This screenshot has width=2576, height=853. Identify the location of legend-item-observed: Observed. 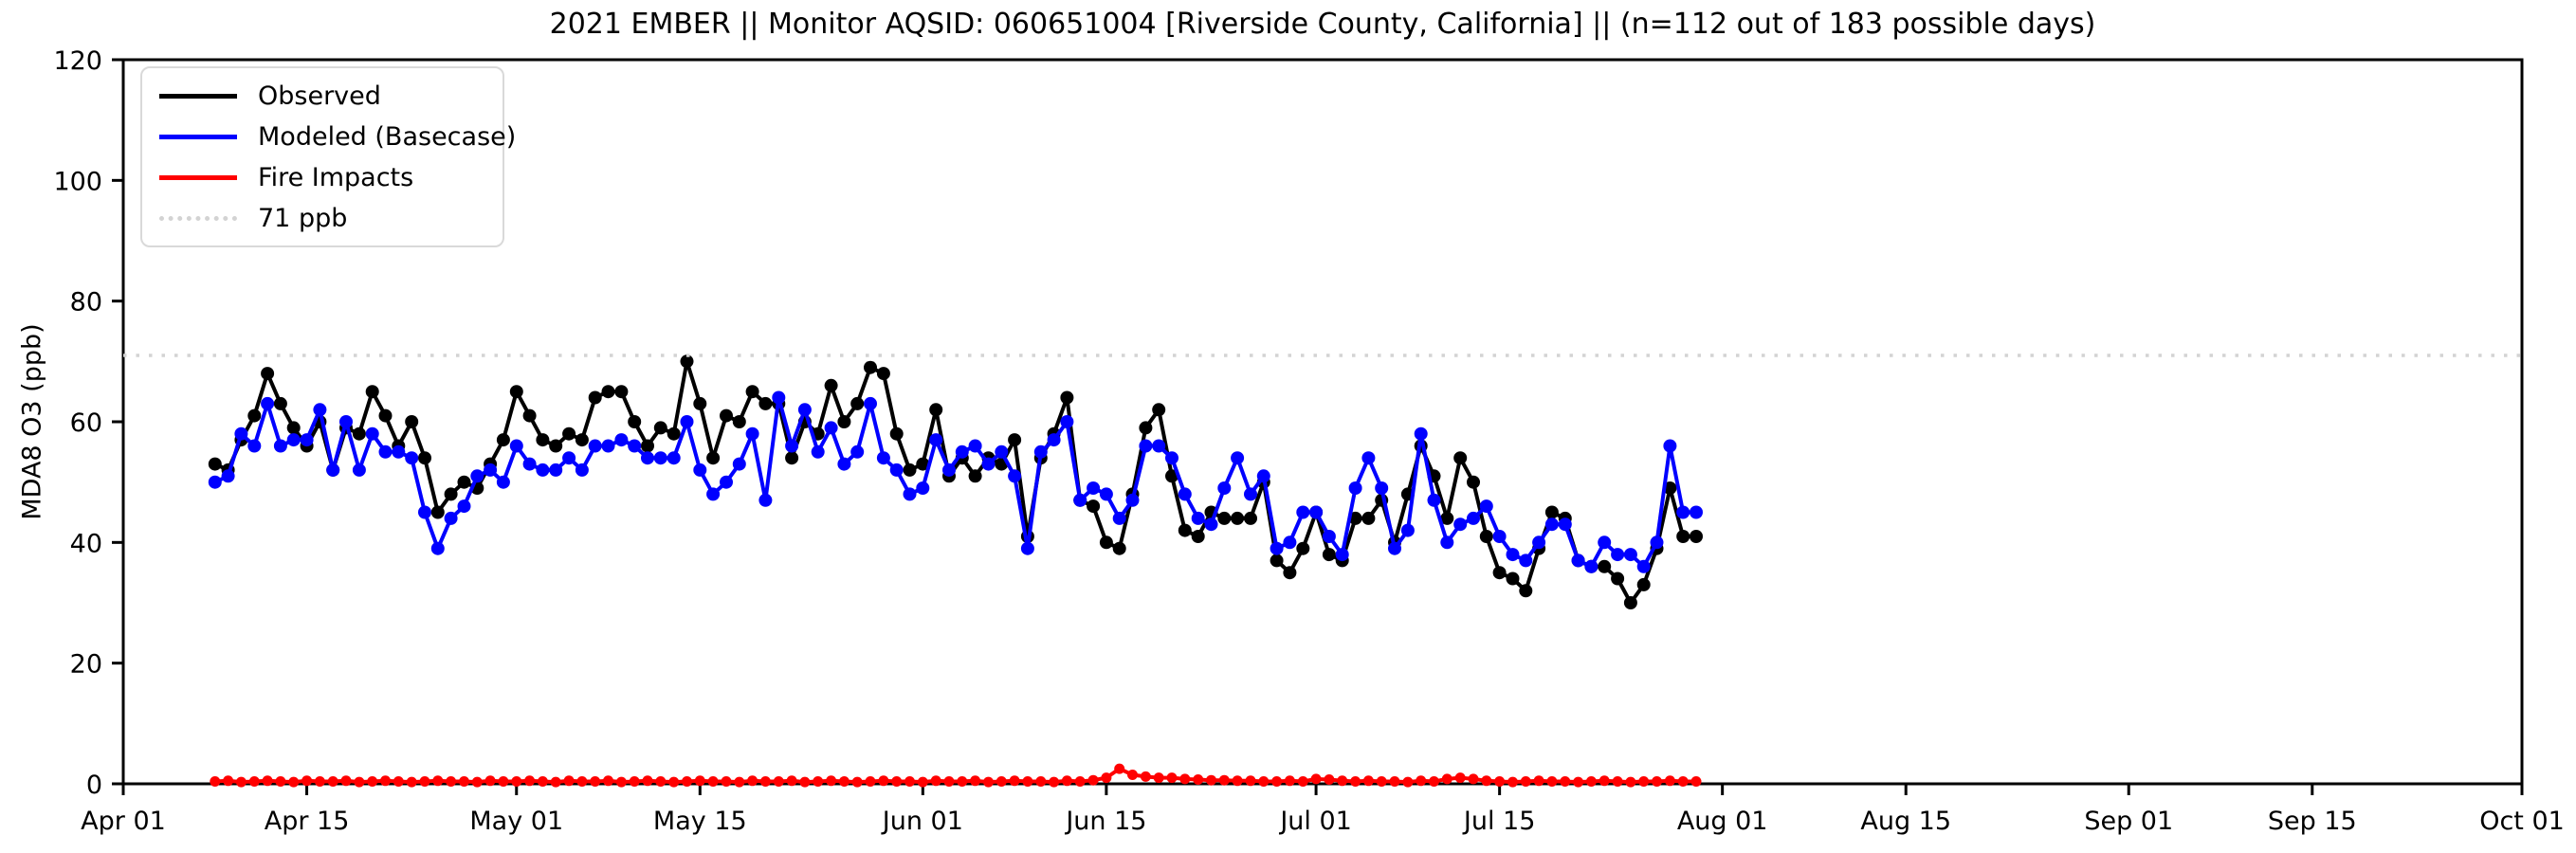
(322, 96).